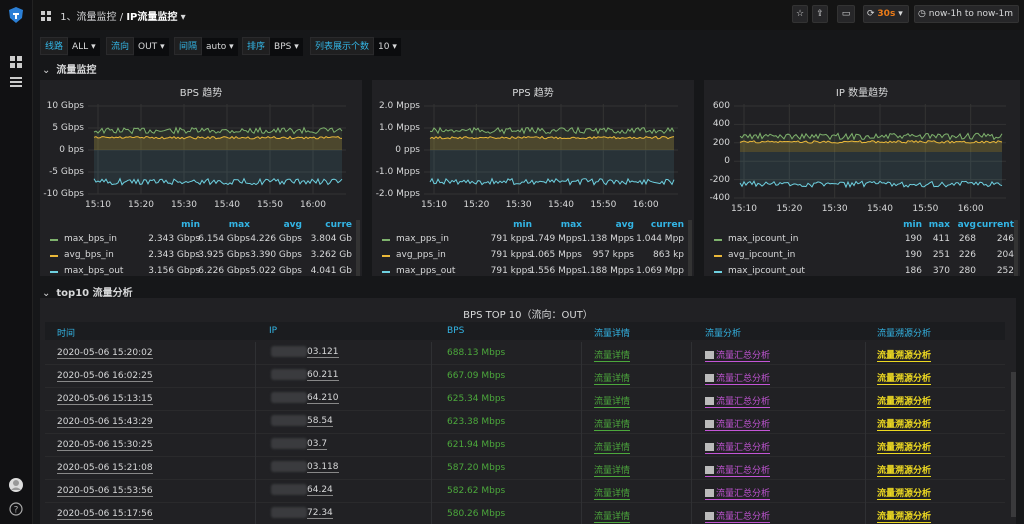 The image size is (1024, 524). I want to click on legend-column-header: avg, so click(292, 225).